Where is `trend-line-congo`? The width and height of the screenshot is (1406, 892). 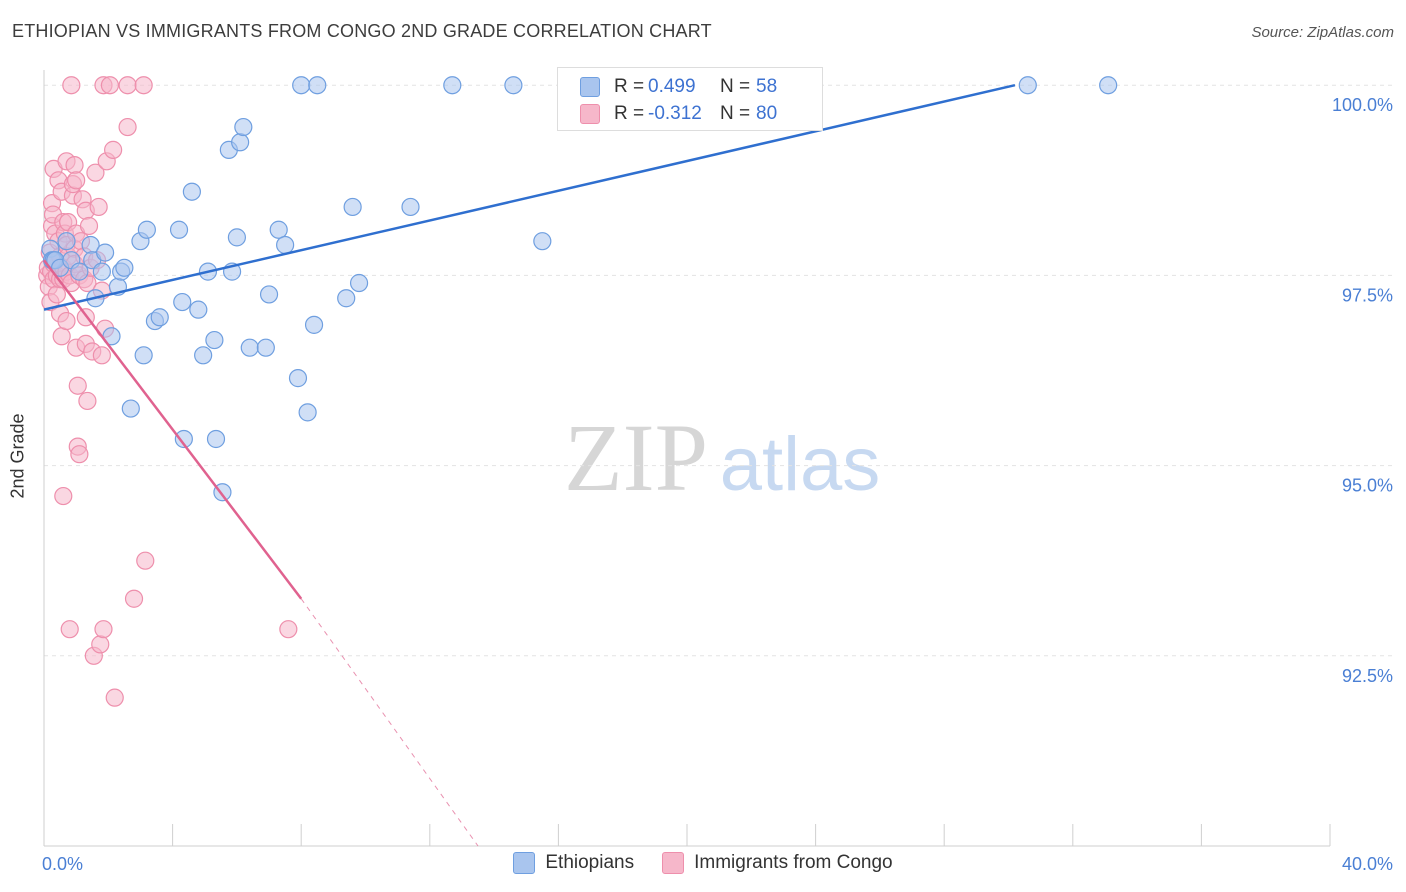
trend-line-congo is located at coordinates (173, 429).